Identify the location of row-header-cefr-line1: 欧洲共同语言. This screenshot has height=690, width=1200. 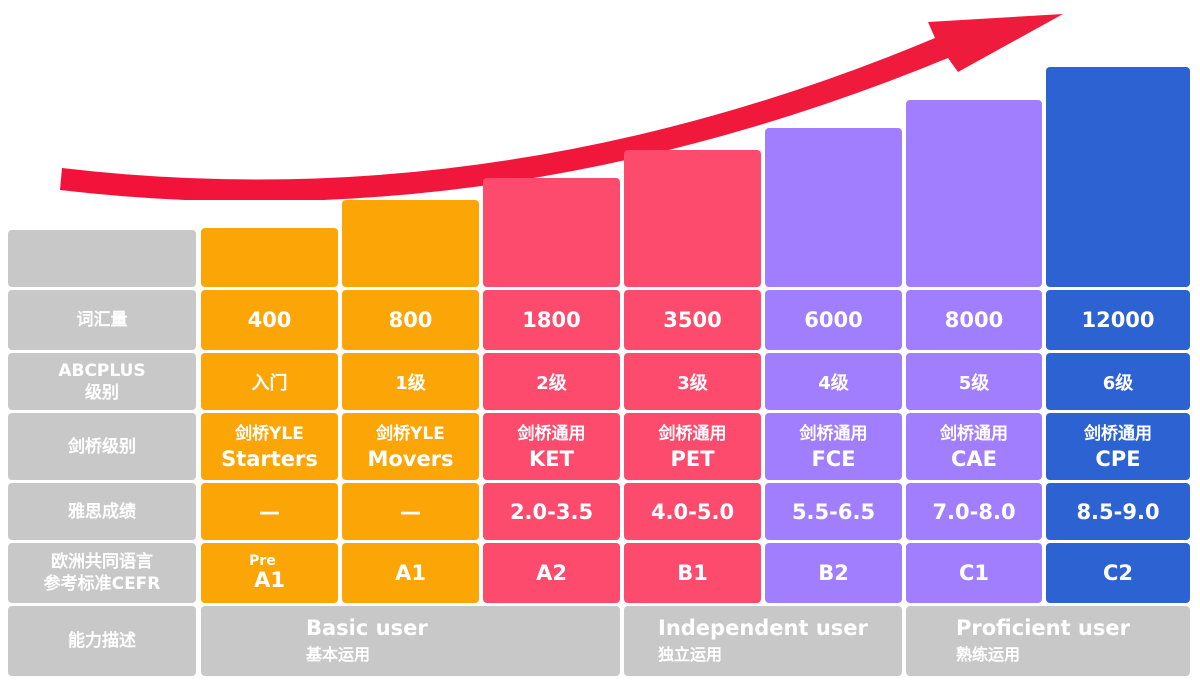
(102, 562).